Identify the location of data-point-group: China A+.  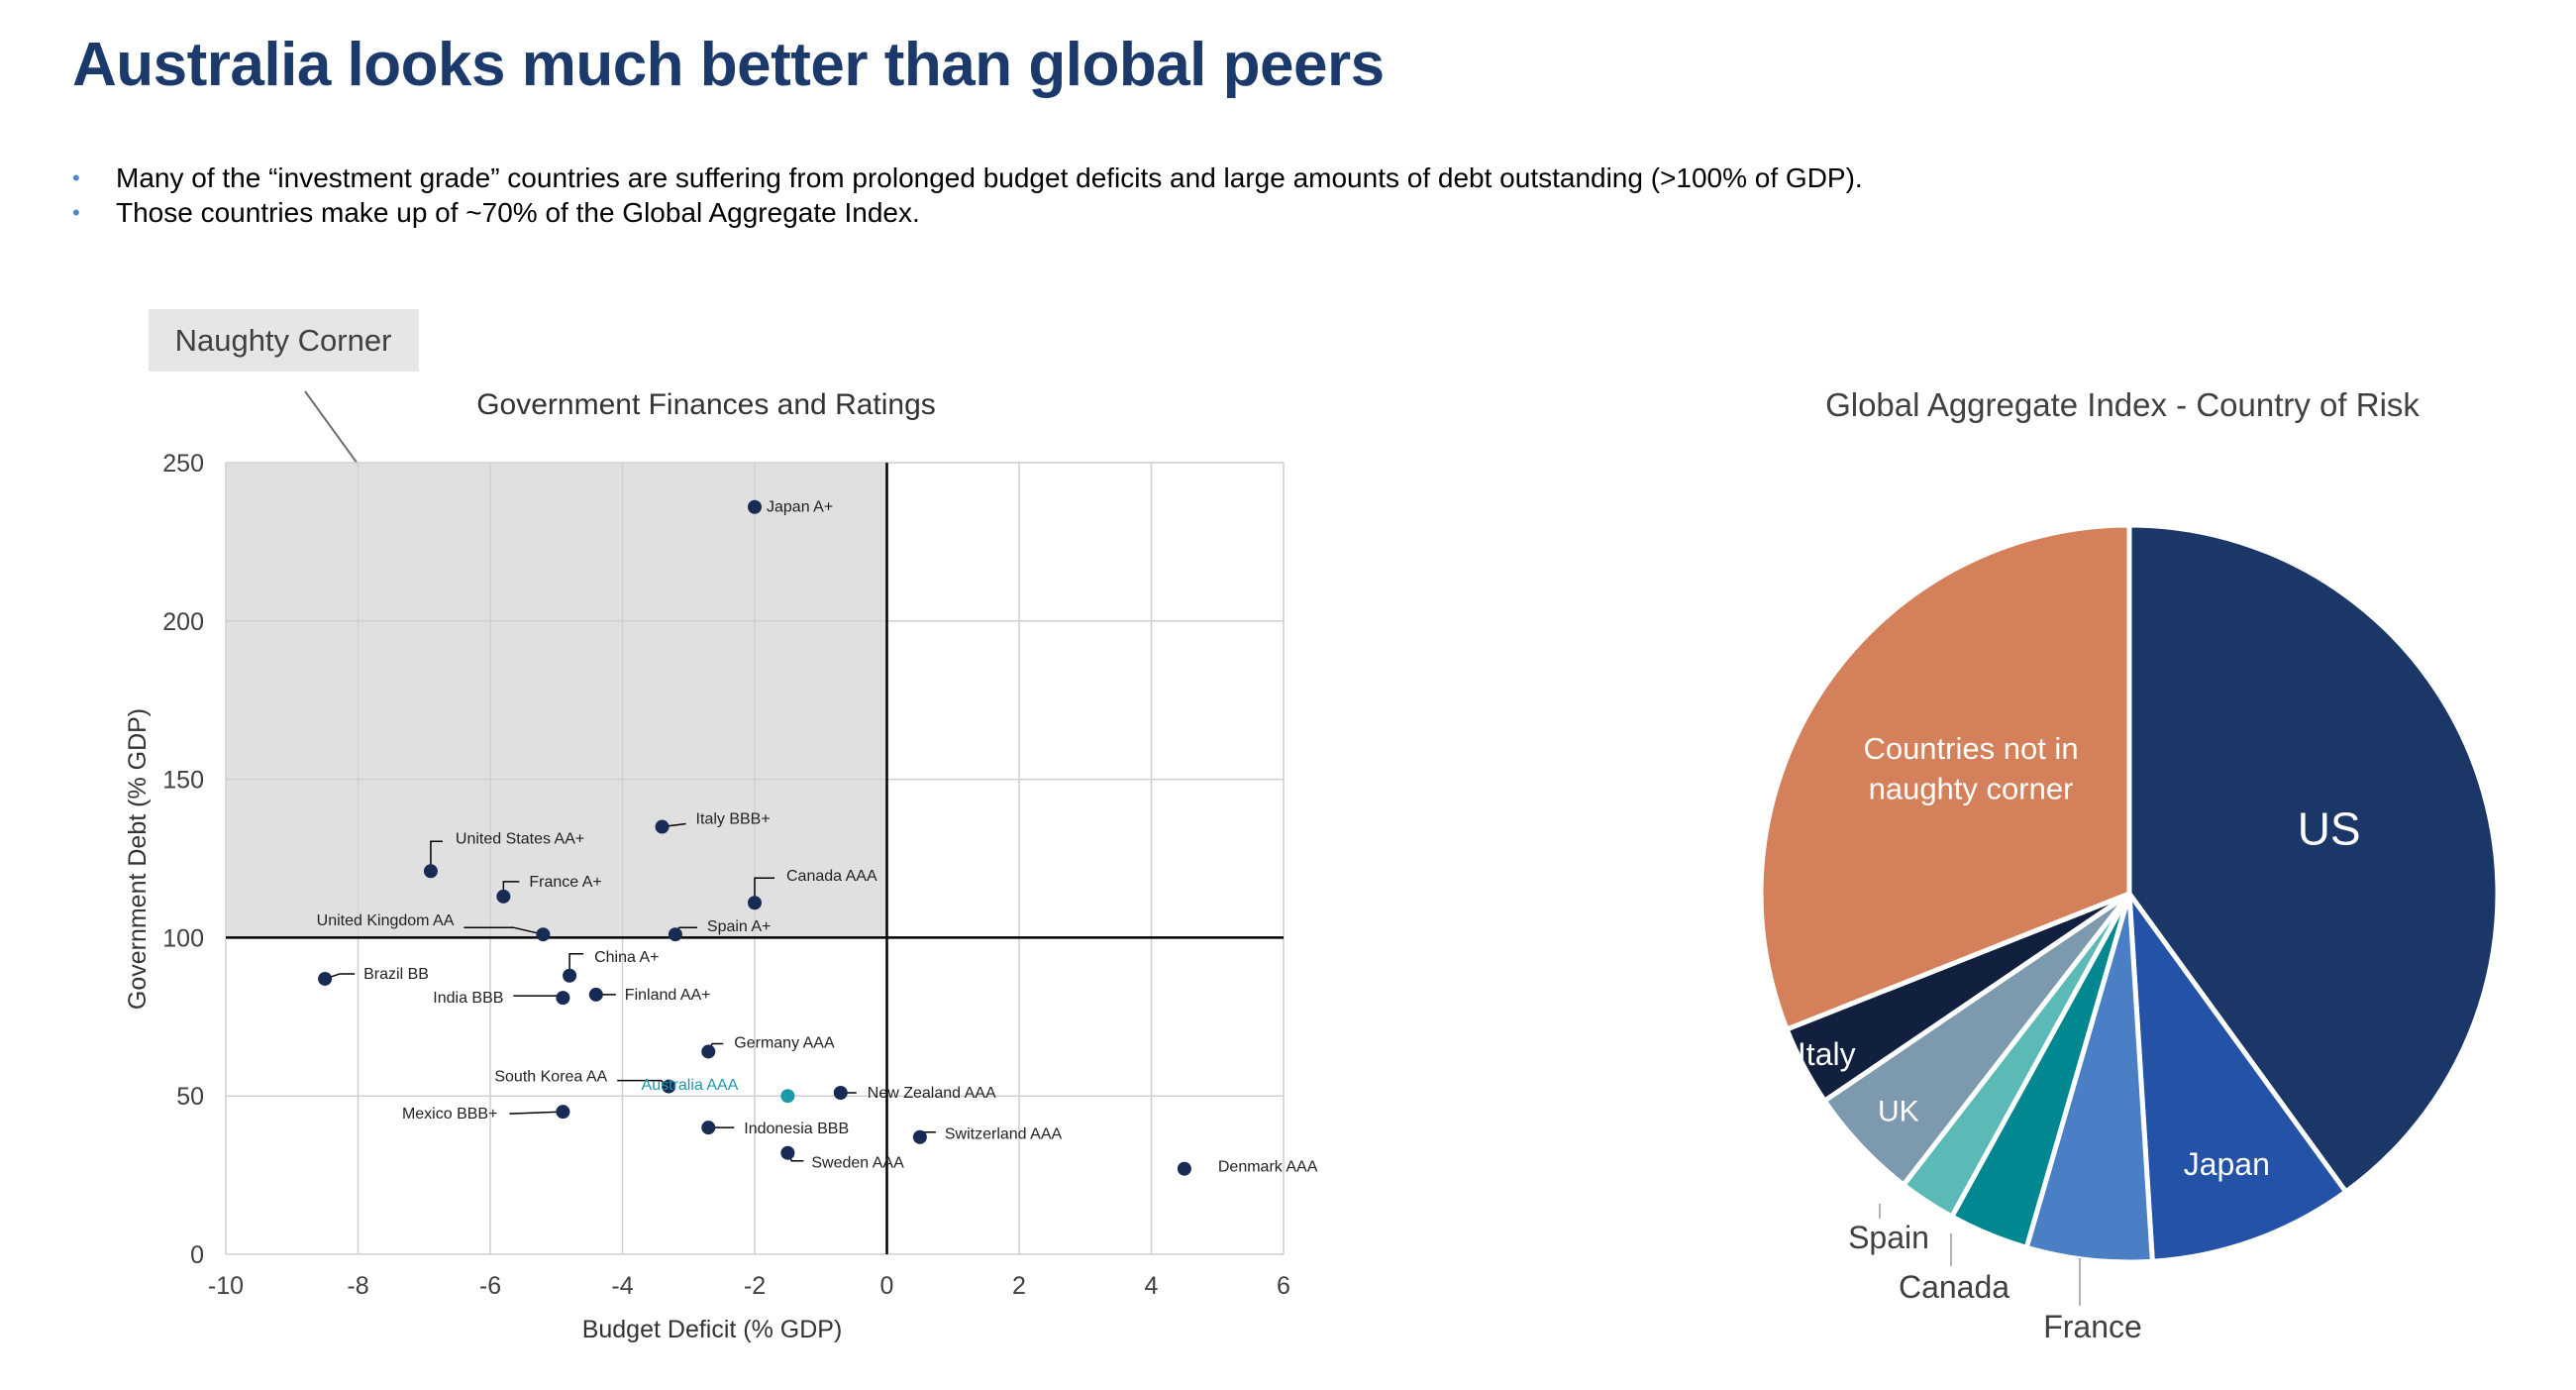
(611, 966).